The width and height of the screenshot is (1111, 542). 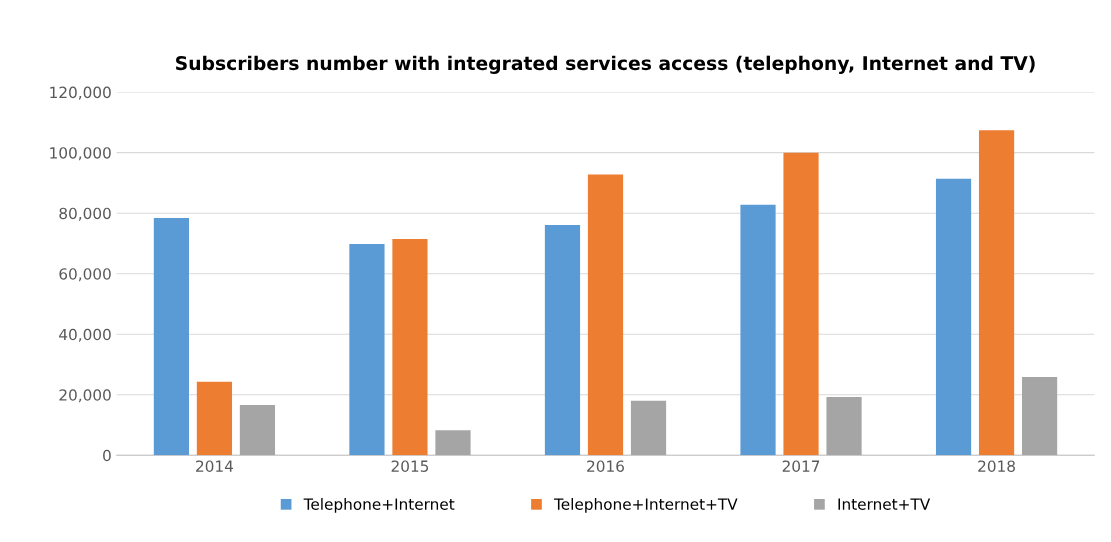 I want to click on y-tick-label: 0, so click(x=107, y=455).